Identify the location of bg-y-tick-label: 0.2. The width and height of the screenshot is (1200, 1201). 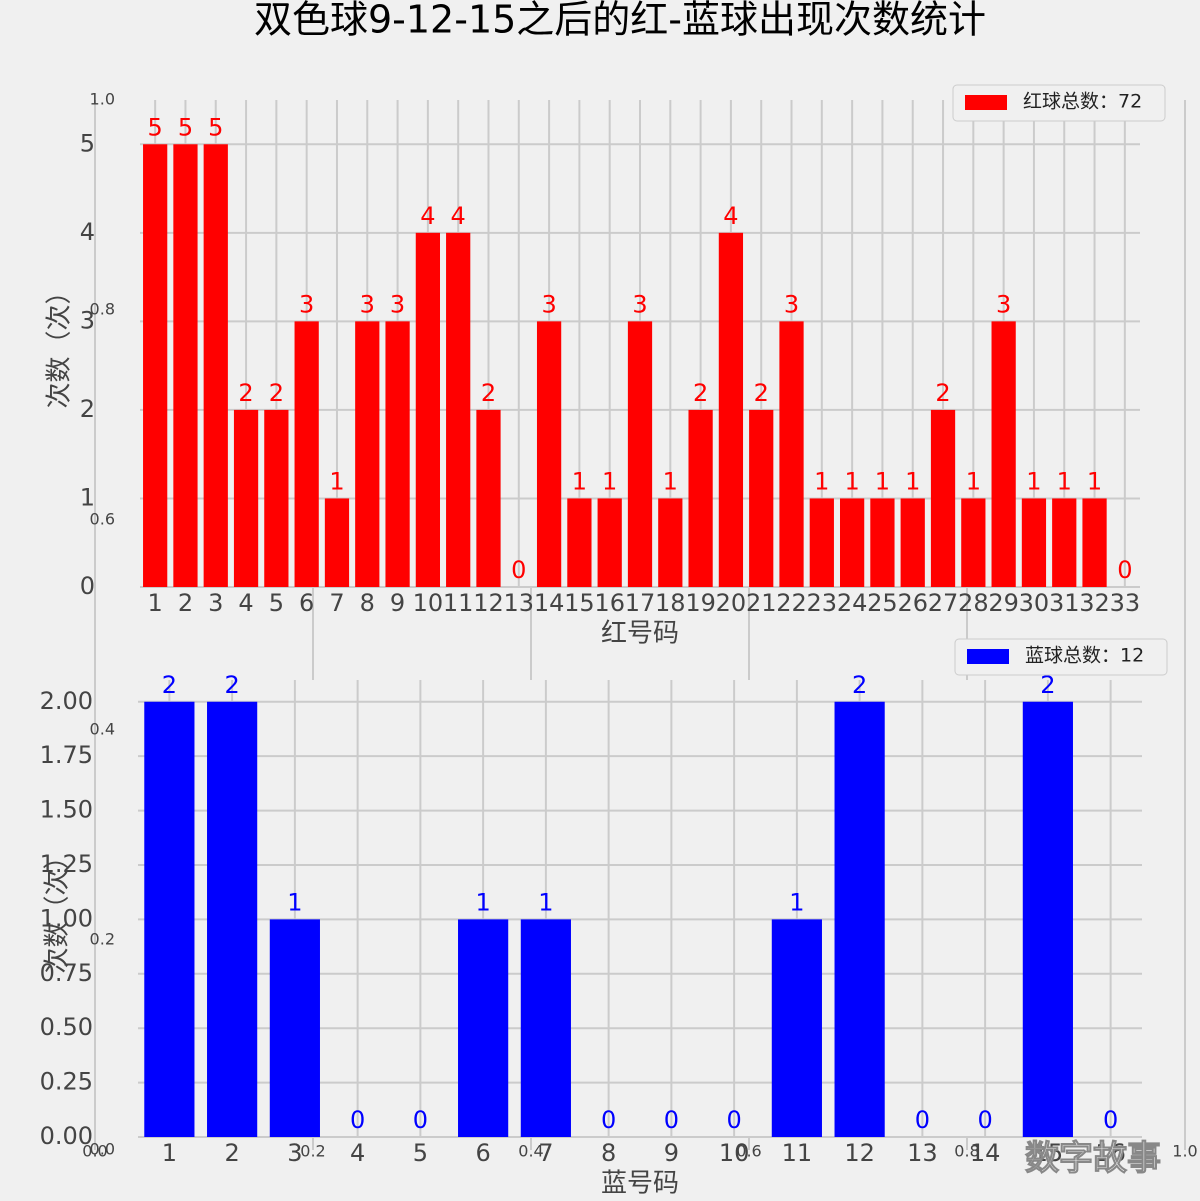
(102, 939).